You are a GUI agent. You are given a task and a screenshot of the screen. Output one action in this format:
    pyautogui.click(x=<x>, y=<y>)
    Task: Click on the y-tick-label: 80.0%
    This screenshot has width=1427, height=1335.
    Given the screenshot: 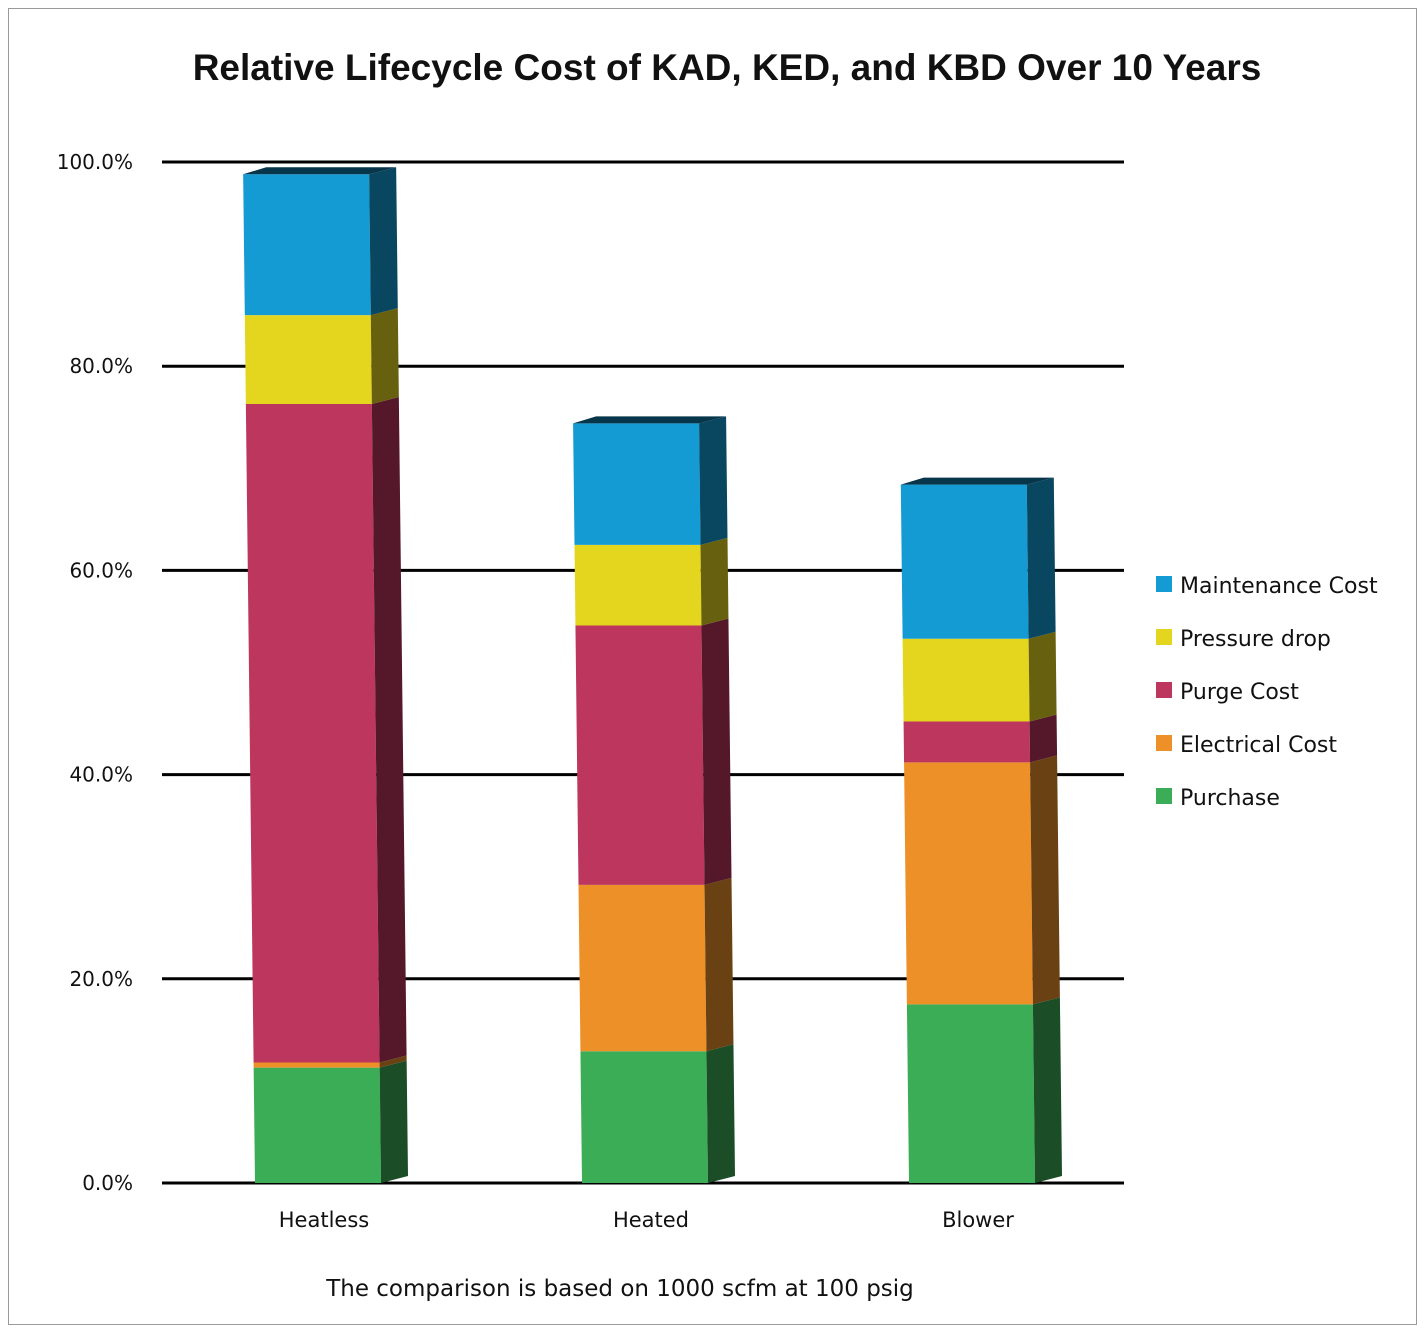 What is the action you would take?
    pyautogui.click(x=101, y=366)
    